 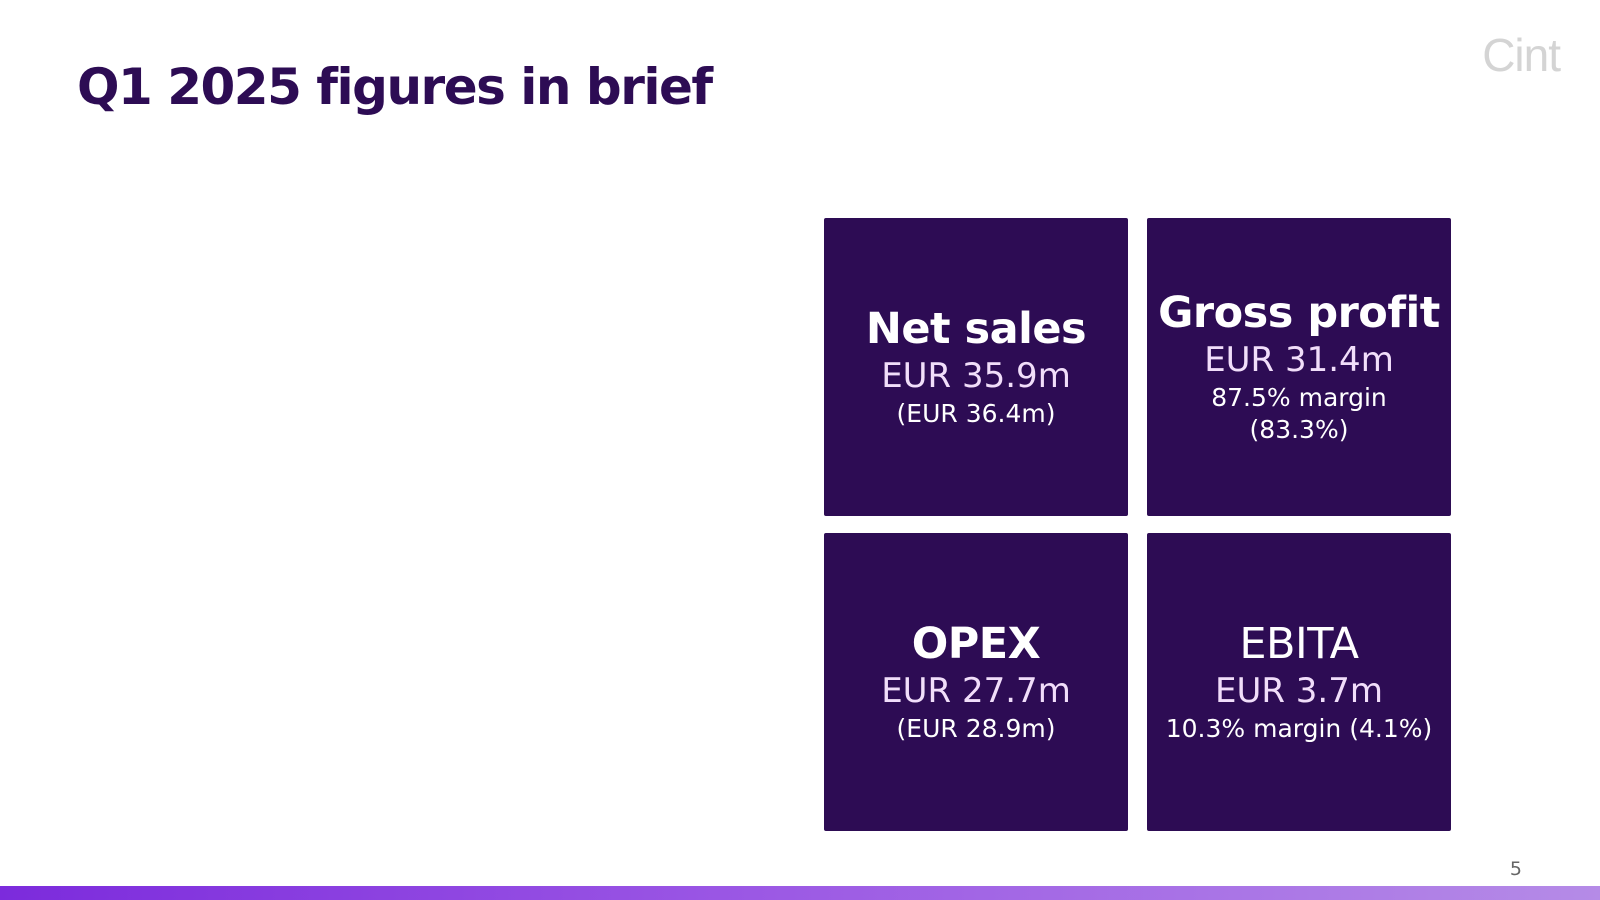 I want to click on tile-note: (EUR 28.9m), so click(x=976, y=728).